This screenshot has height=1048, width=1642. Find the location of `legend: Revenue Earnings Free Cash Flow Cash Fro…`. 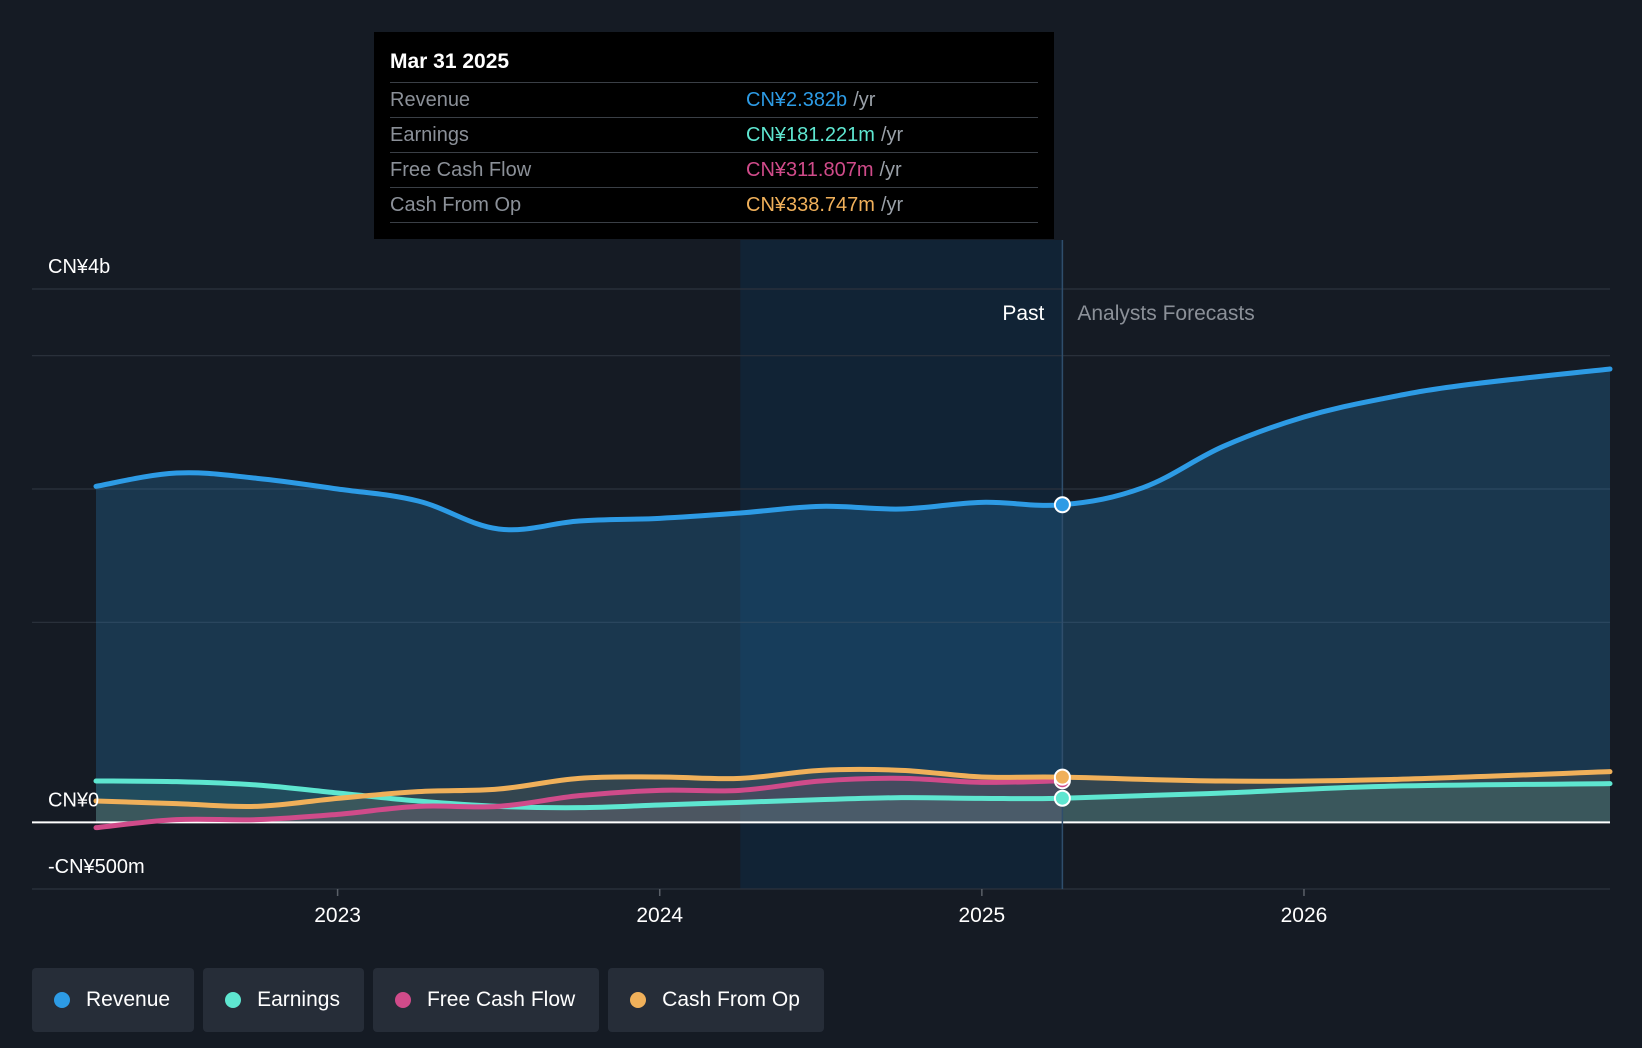

legend: Revenue Earnings Free Cash Flow Cash Fro… is located at coordinates (428, 1000).